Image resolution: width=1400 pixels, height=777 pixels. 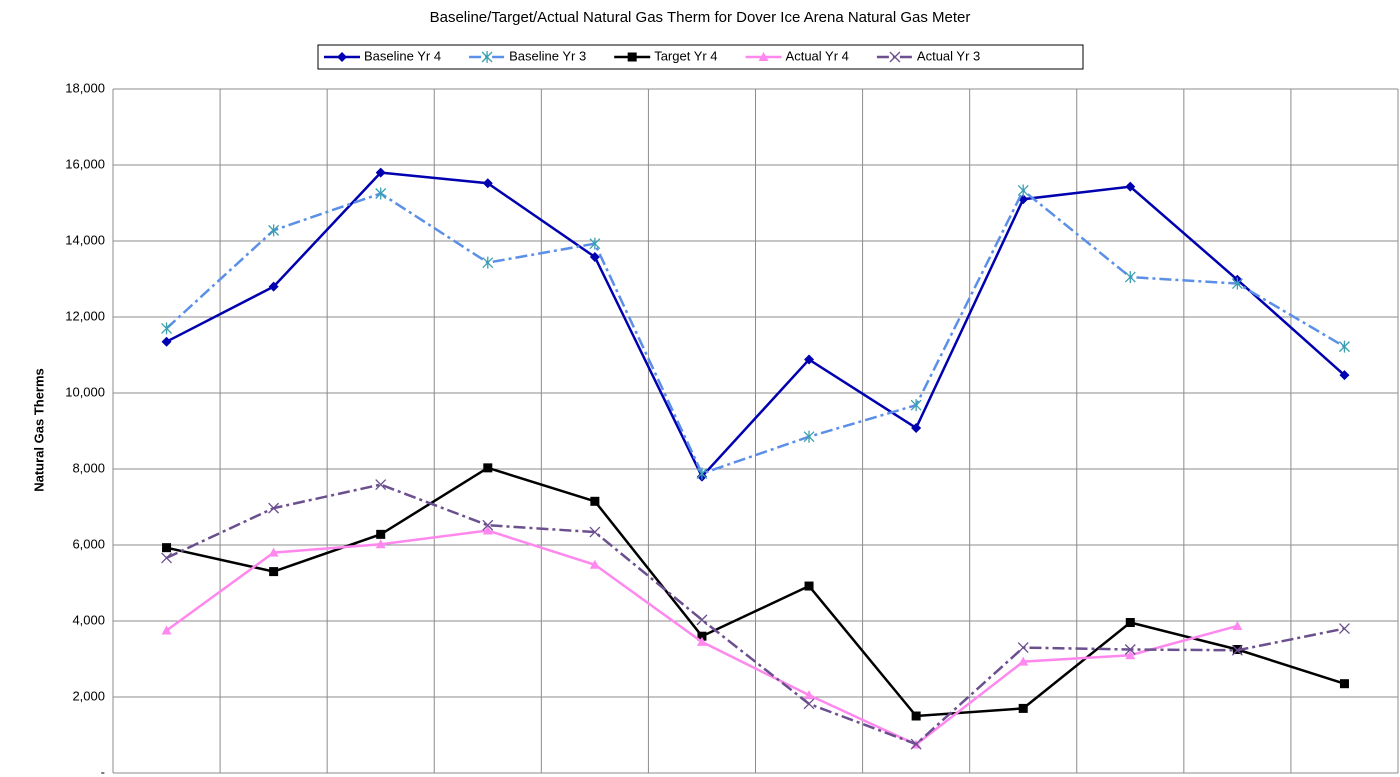 I want to click on legend-item: Baseline Yr 4, so click(x=382, y=55).